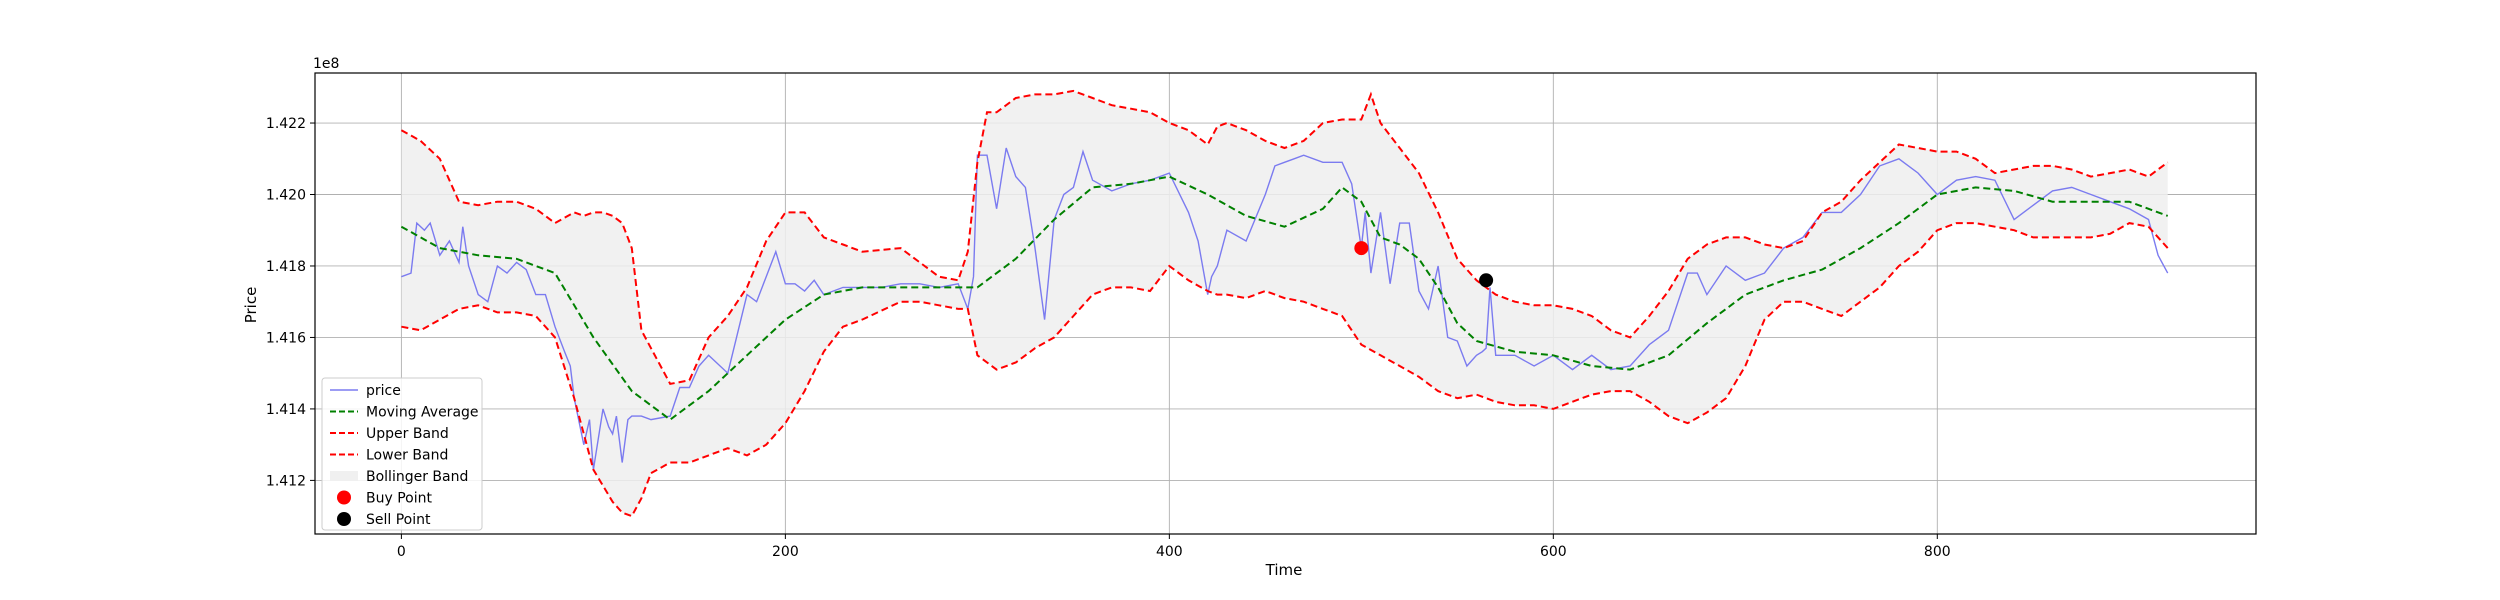 The height and width of the screenshot is (600, 2500). I want to click on legend-box, so click(402, 454).